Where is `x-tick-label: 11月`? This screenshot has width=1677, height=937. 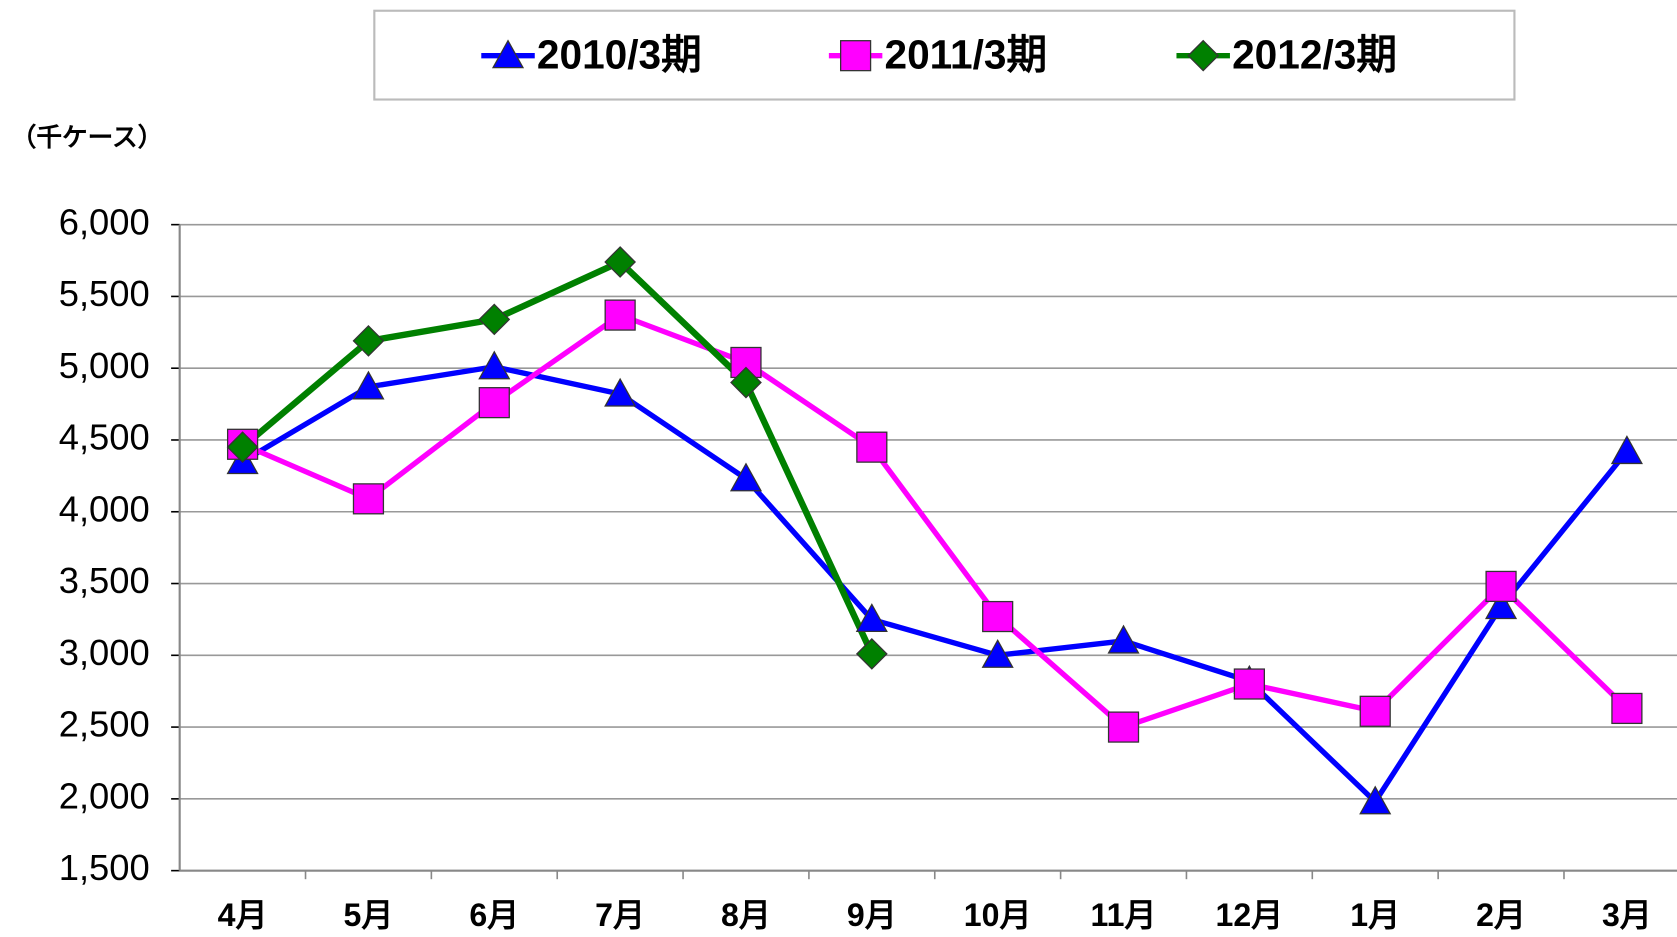
x-tick-label: 11月 is located at coordinates (1124, 915).